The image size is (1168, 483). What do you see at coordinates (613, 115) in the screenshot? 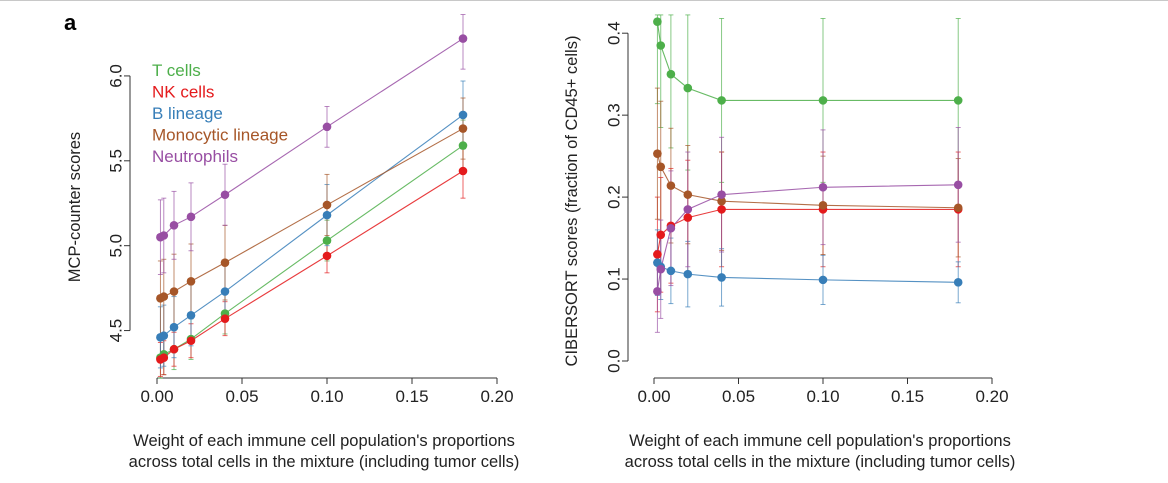
I see `y-tick-label: 0.3` at bounding box center [613, 115].